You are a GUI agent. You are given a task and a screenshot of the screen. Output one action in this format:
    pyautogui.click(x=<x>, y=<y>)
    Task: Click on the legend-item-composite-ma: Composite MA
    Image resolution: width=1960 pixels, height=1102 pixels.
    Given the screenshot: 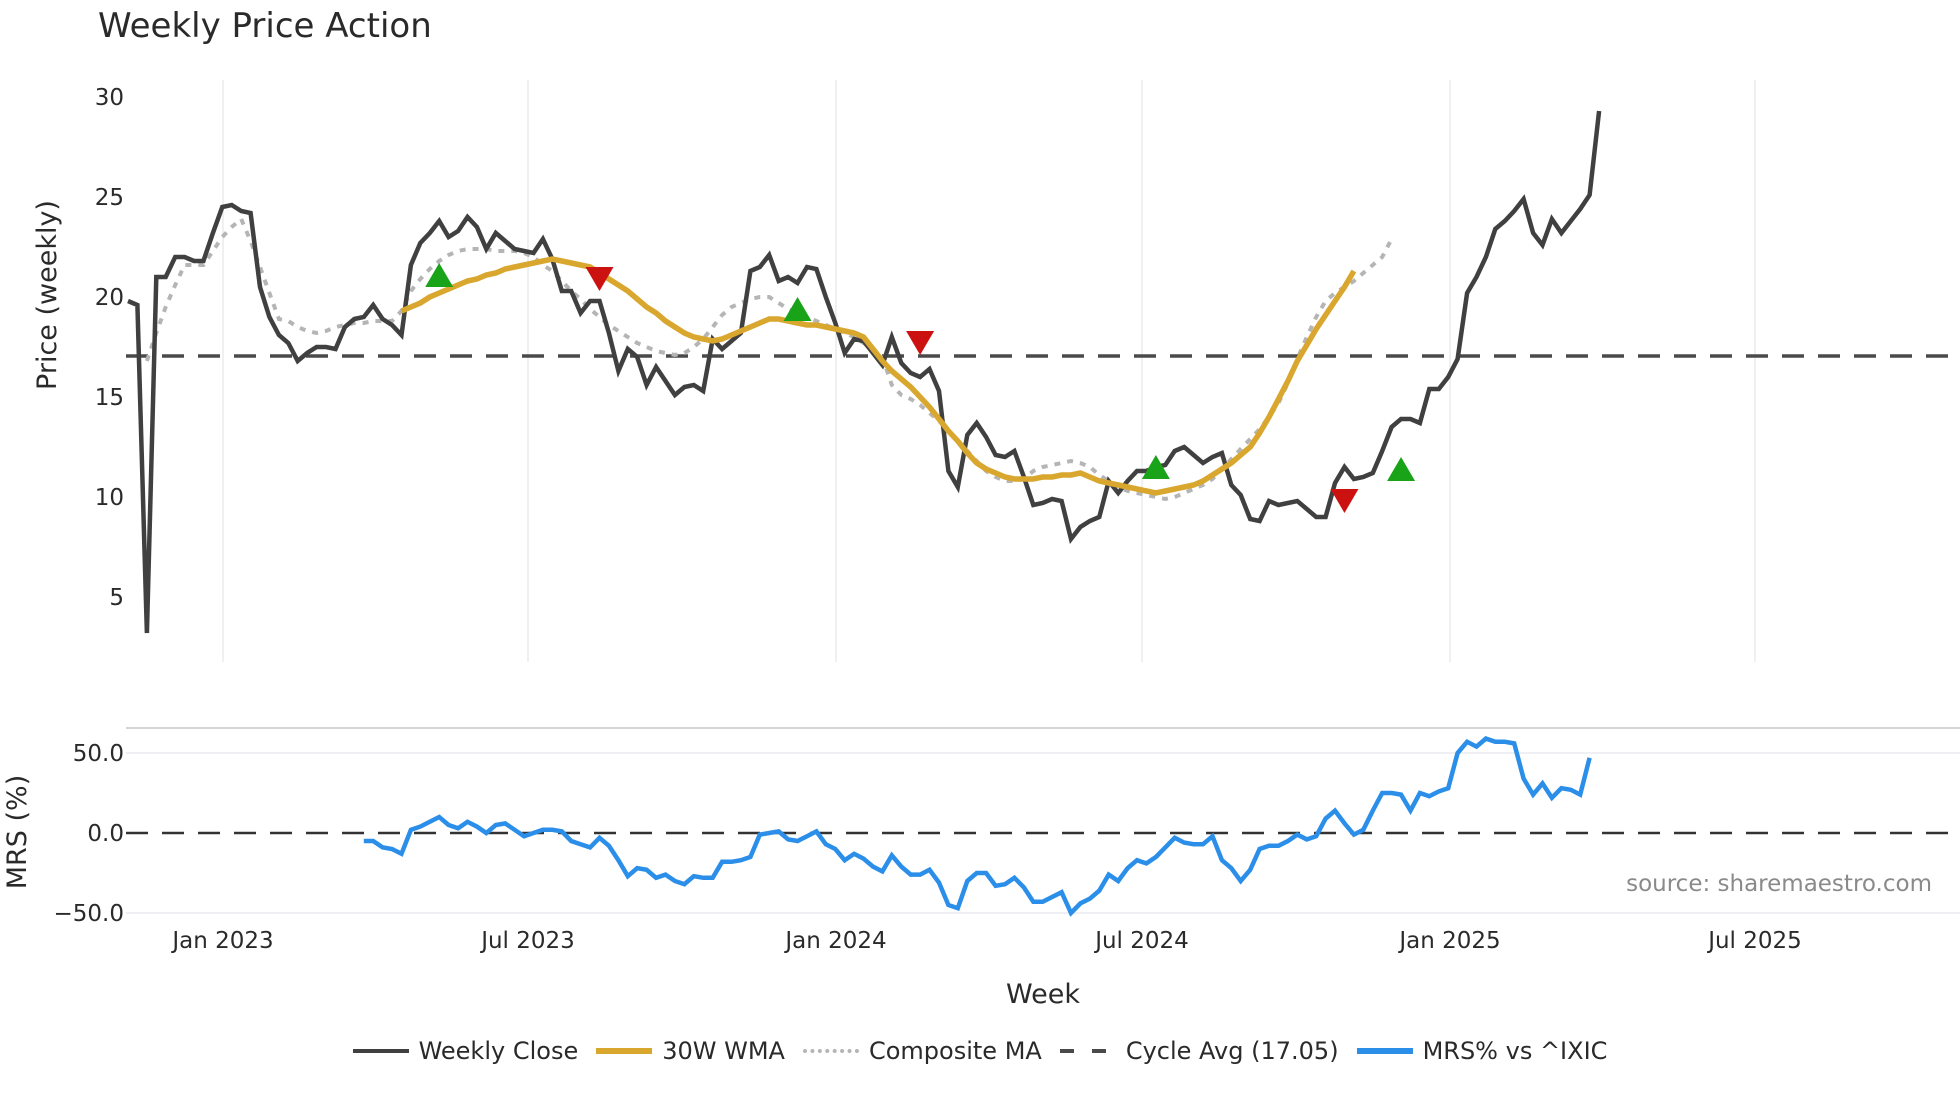 What is the action you would take?
    pyautogui.click(x=922, y=1051)
    